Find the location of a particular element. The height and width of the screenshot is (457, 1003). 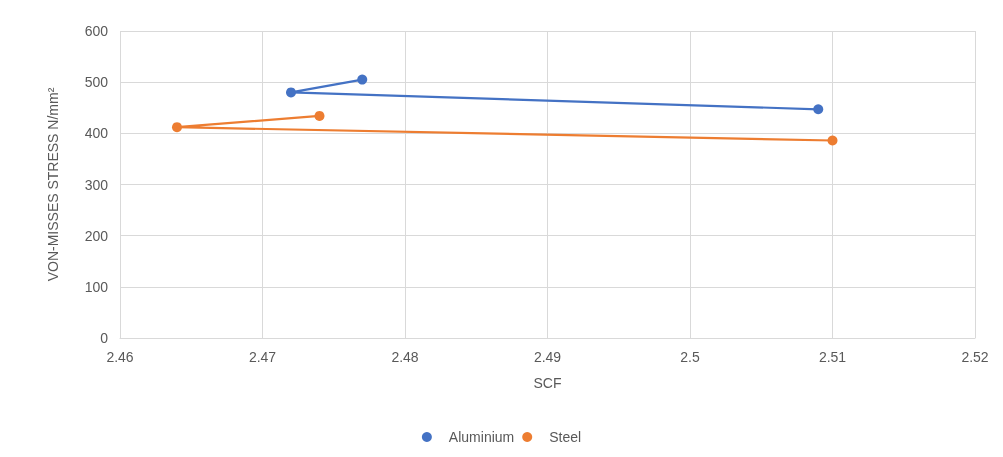

x-axis-title: SCF is located at coordinates (547, 383).